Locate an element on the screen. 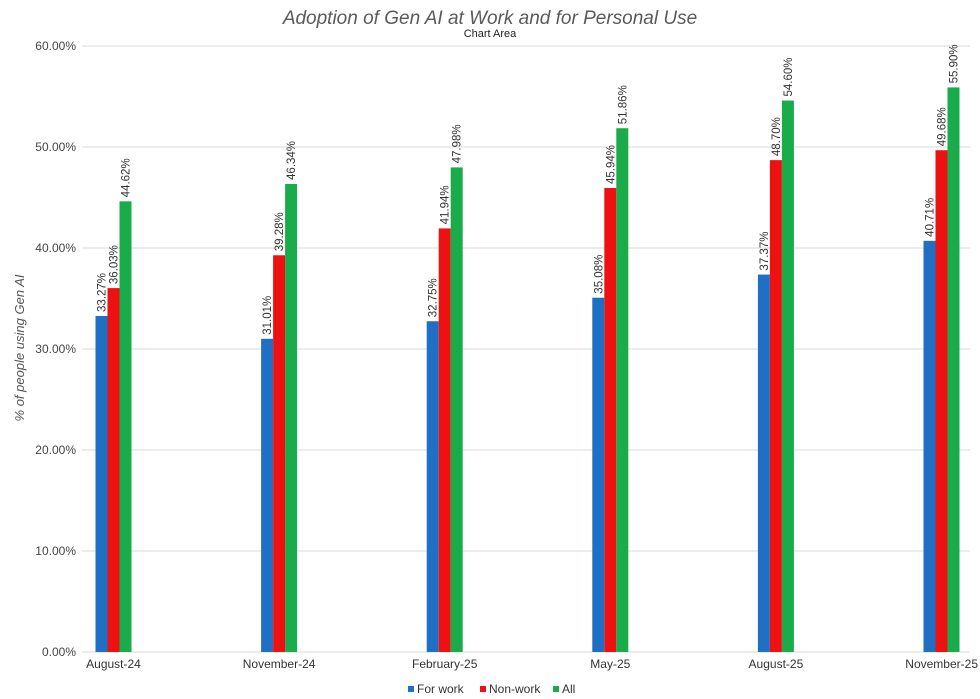  x-tick-label: August-25 is located at coordinates (776, 664).